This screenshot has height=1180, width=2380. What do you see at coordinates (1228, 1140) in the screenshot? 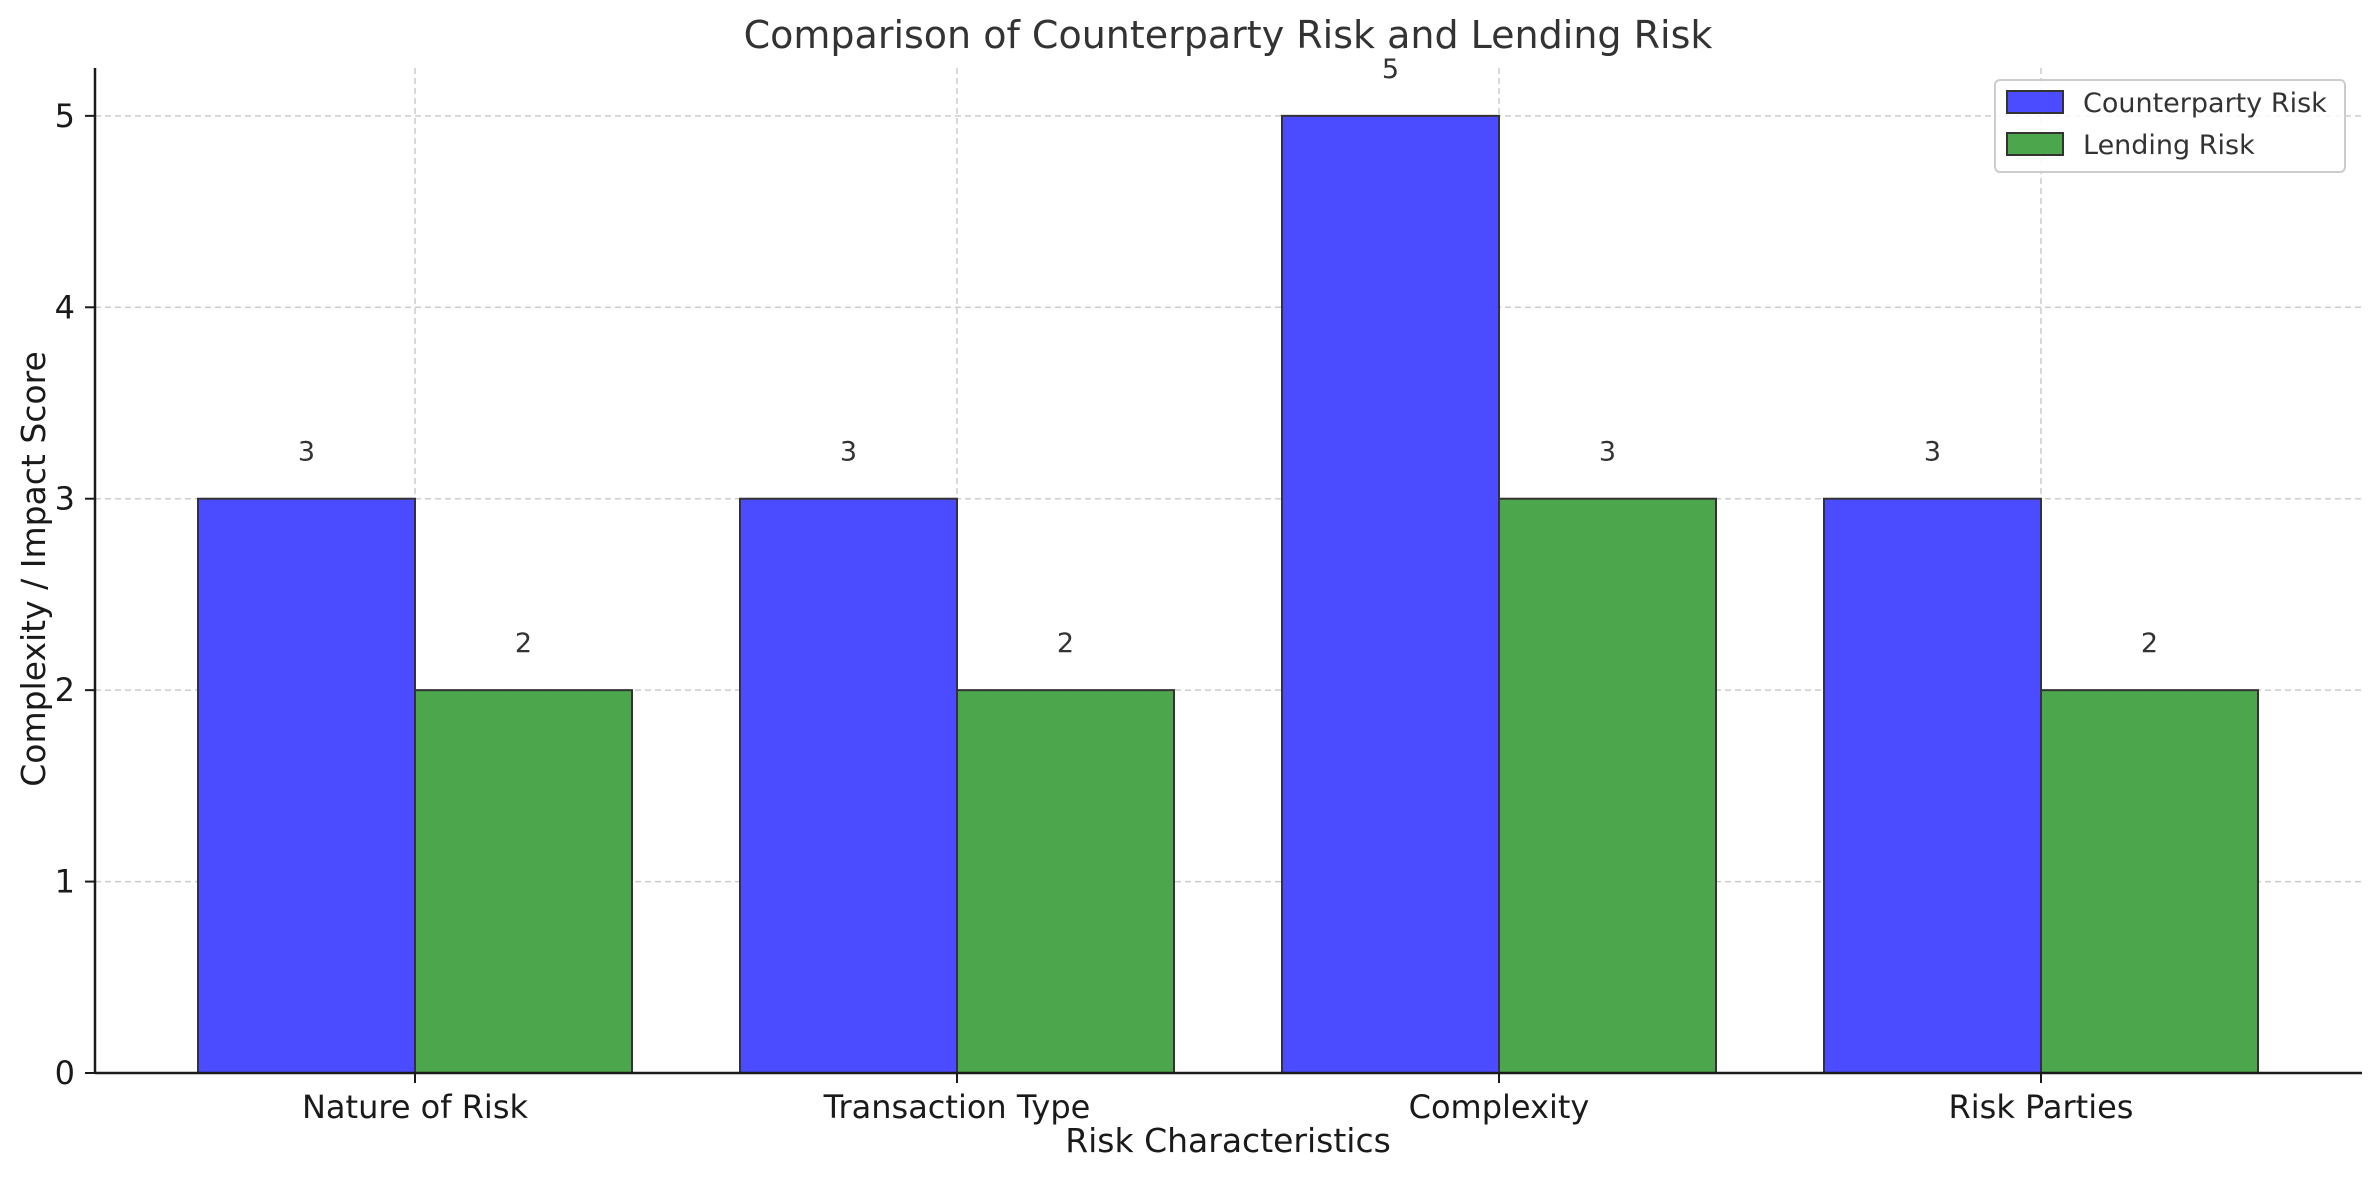
I see `x-axis-title: Risk Characteristics` at bounding box center [1228, 1140].